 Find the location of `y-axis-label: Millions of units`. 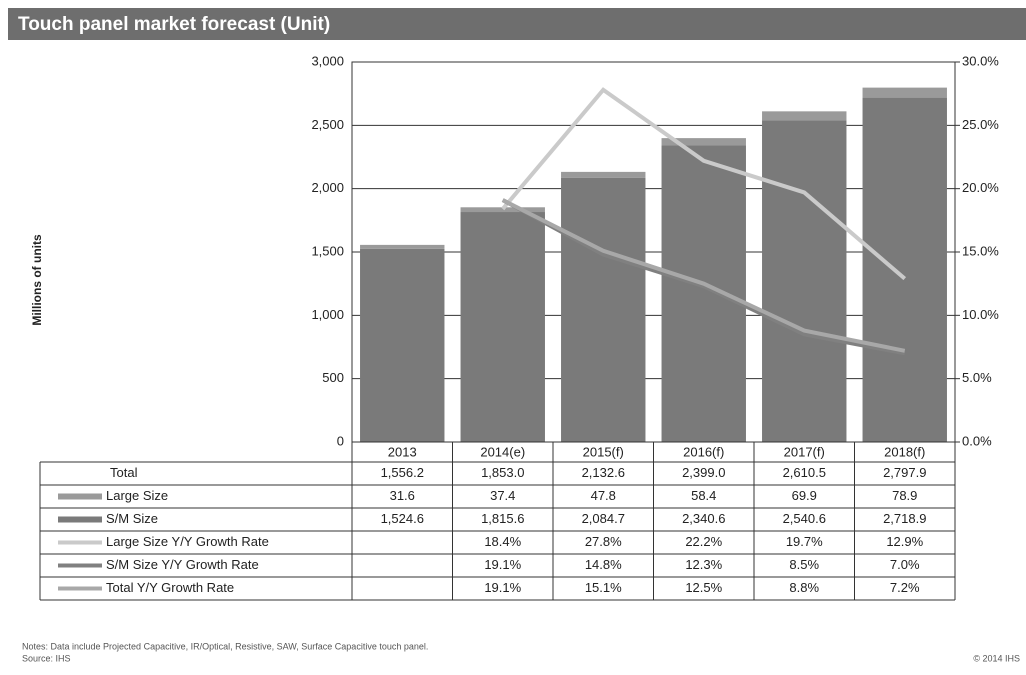

y-axis-label: Millions of units is located at coordinates (37, 280).